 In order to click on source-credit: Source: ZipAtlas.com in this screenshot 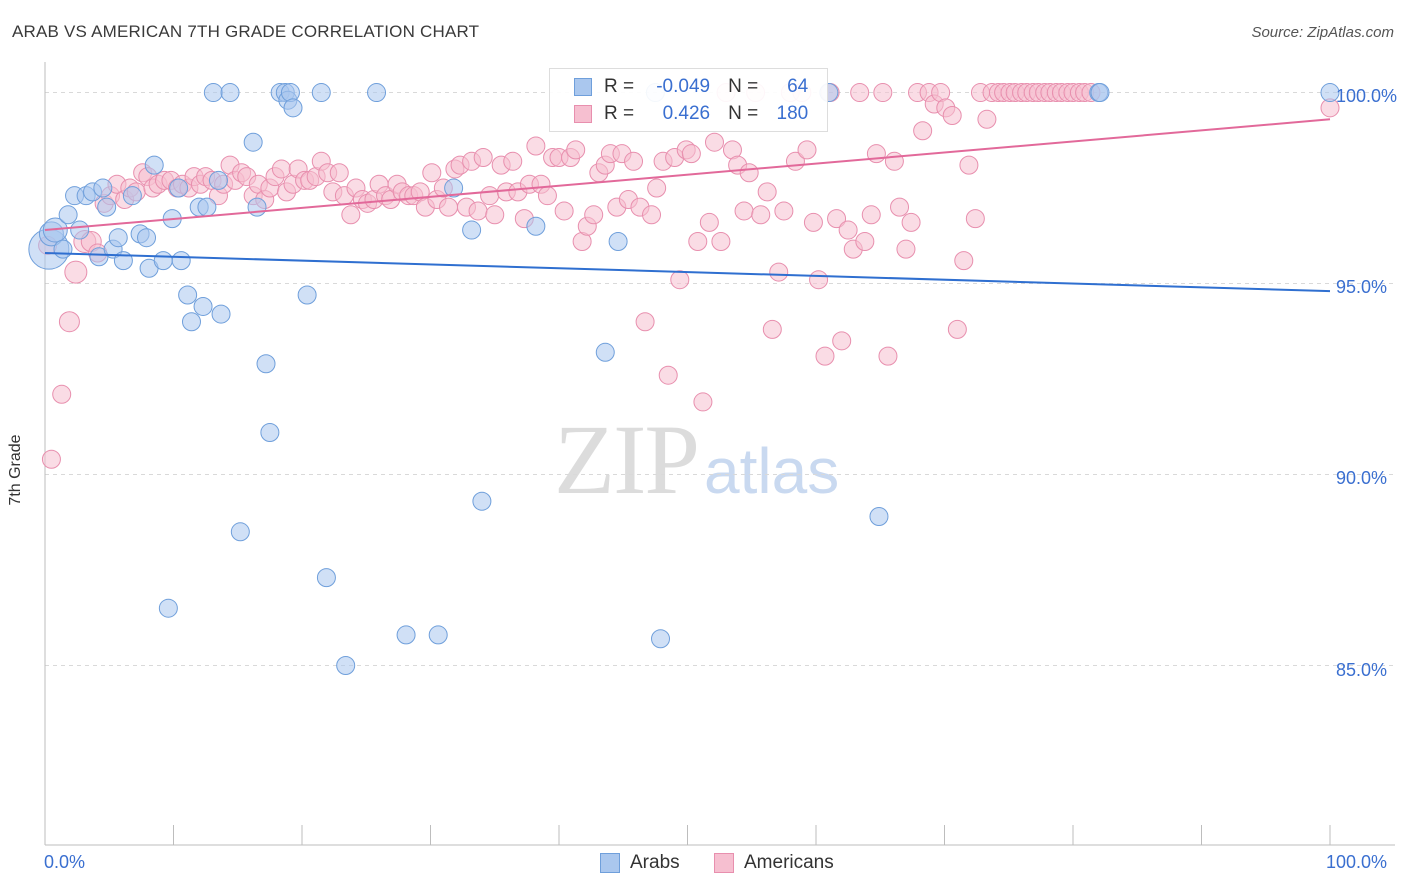, I will do `click(1322, 32)`.